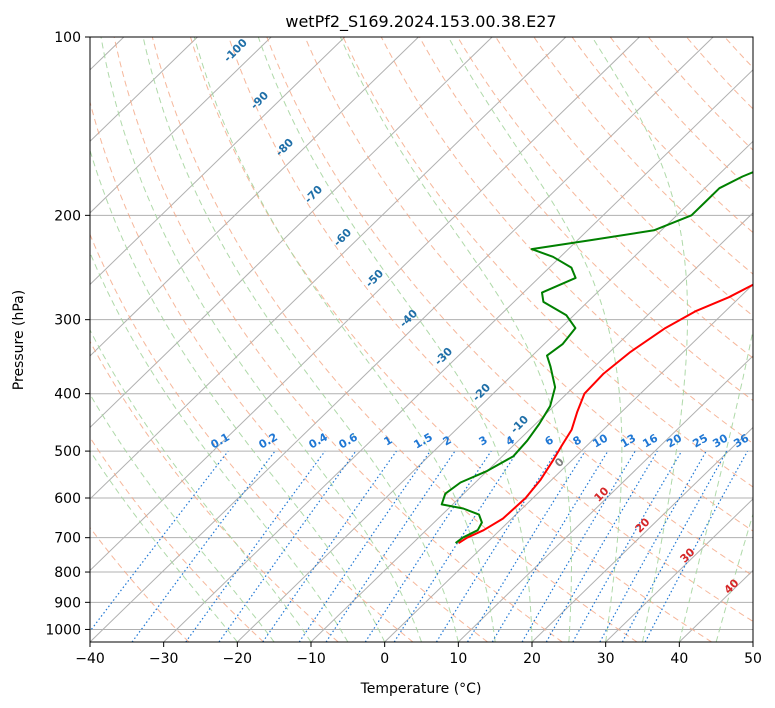 Image resolution: width=775 pixels, height=708 pixels. What do you see at coordinates (732, 586) in the screenshot?
I see `moist-adiabat-label: 40` at bounding box center [732, 586].